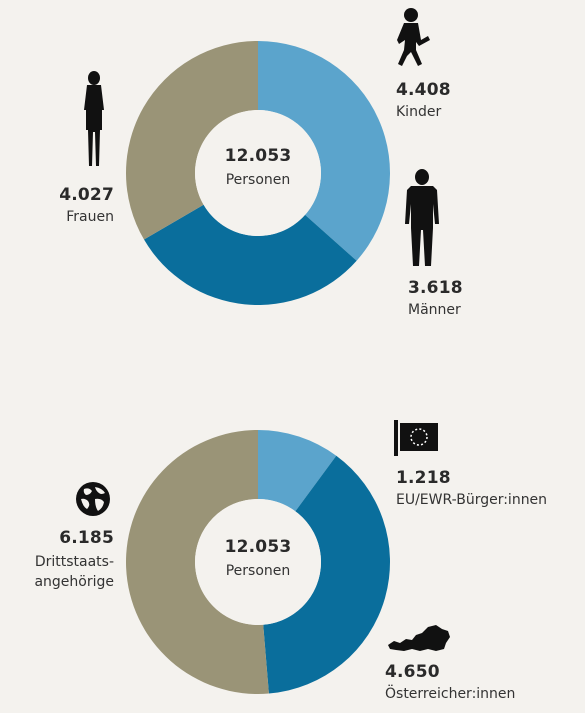  Describe the element at coordinates (250, 255) in the screenshot. I see `slice-maenner` at that location.